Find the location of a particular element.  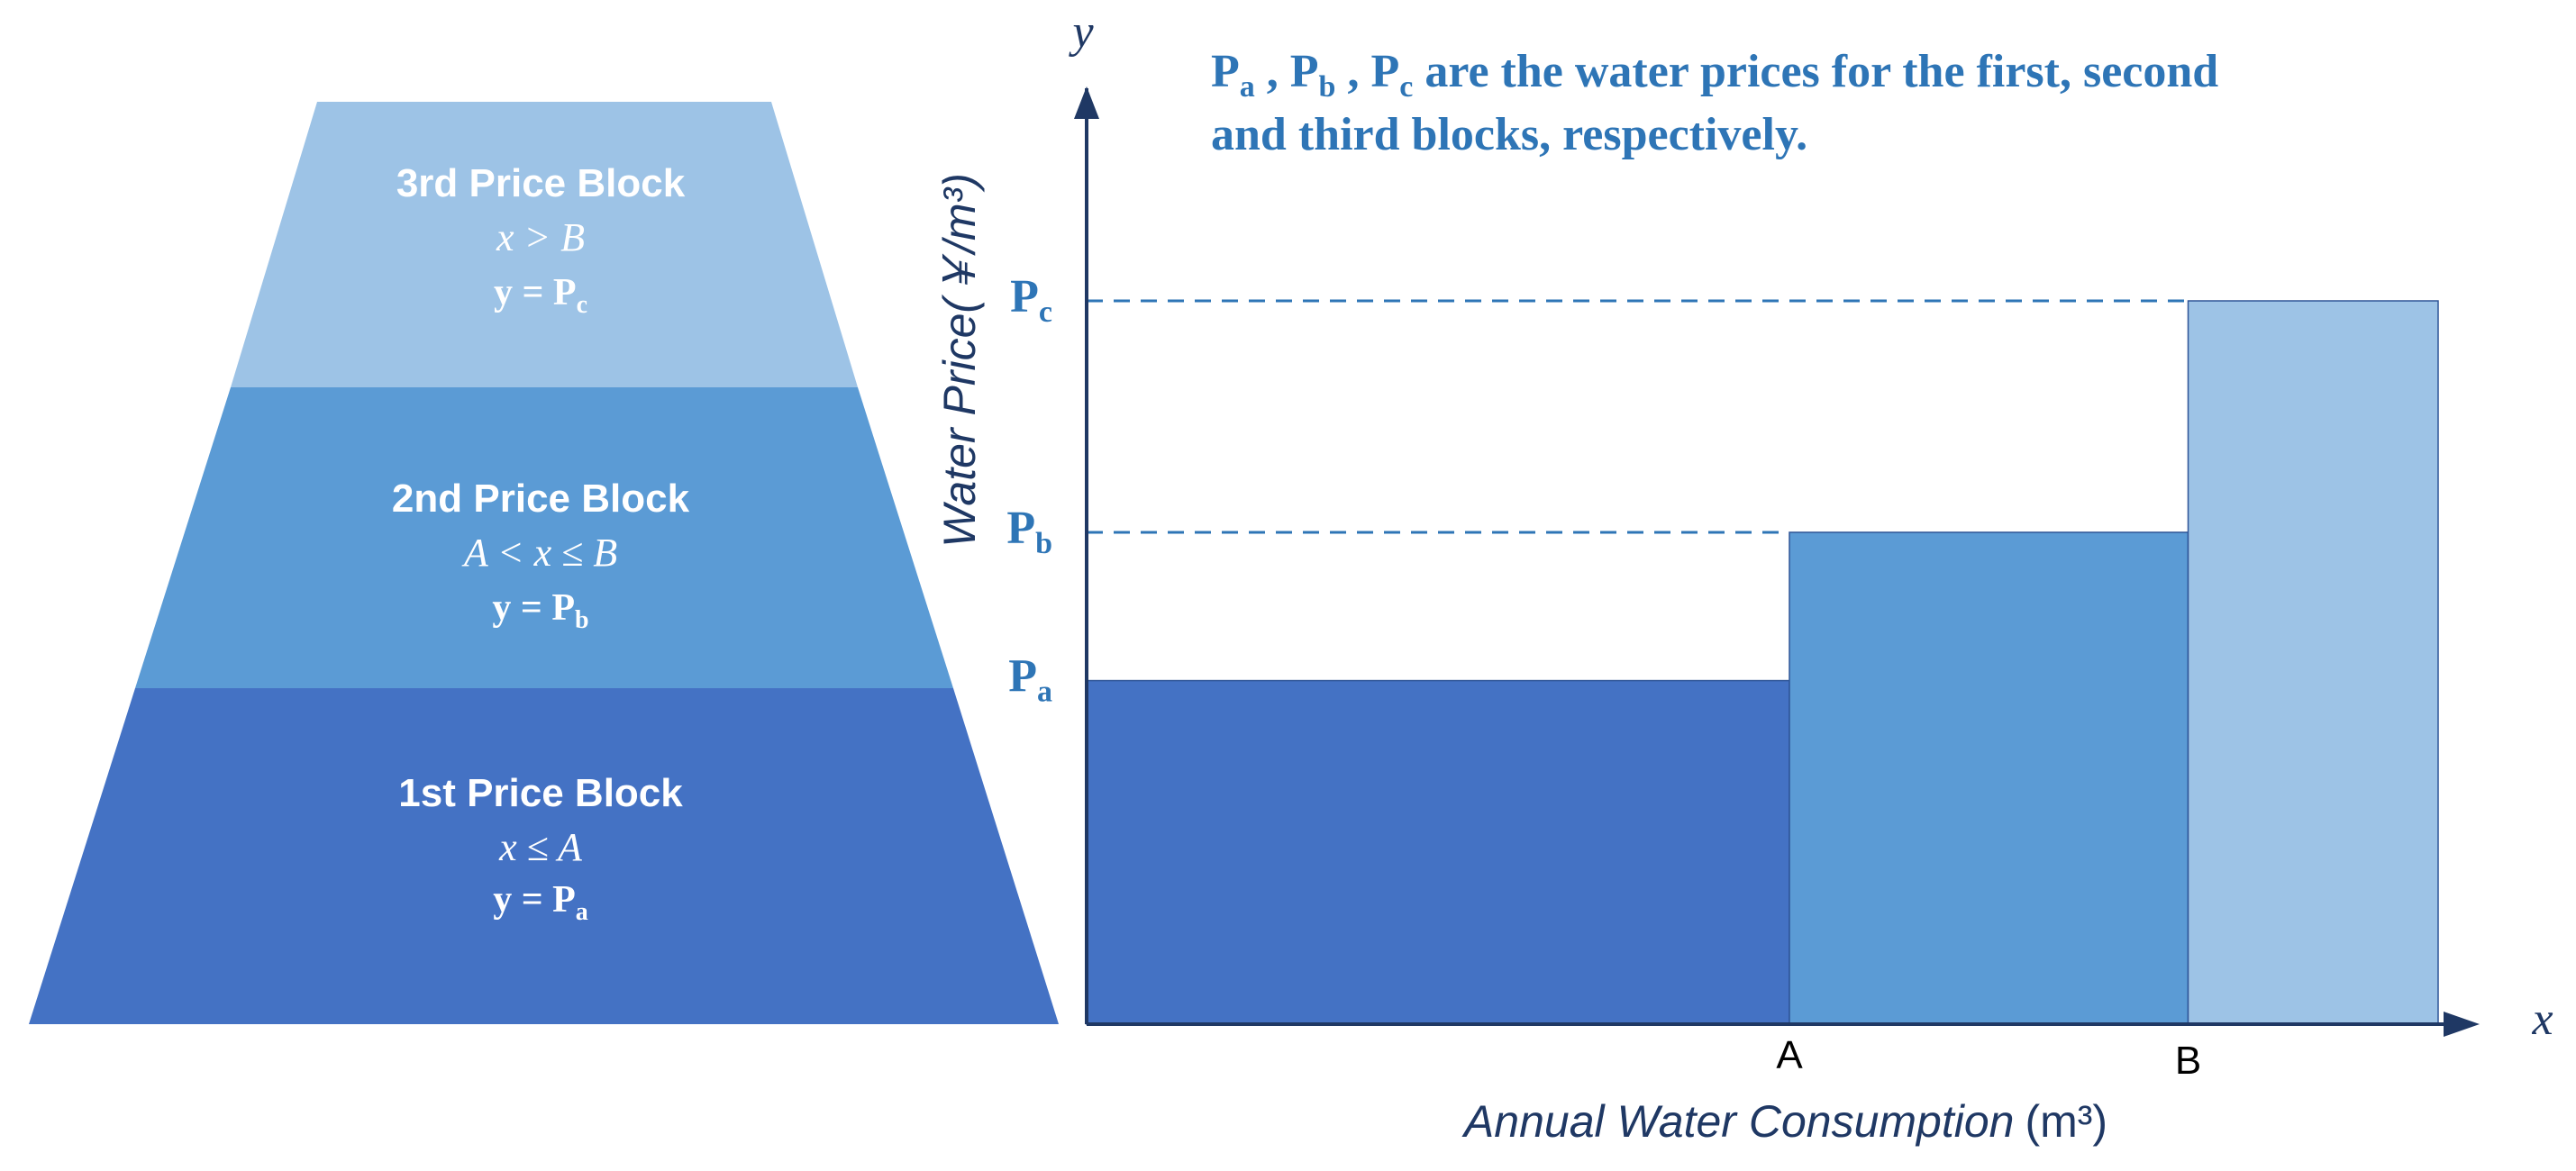

block-1-condition: x ≤ A is located at coordinates (540, 847).